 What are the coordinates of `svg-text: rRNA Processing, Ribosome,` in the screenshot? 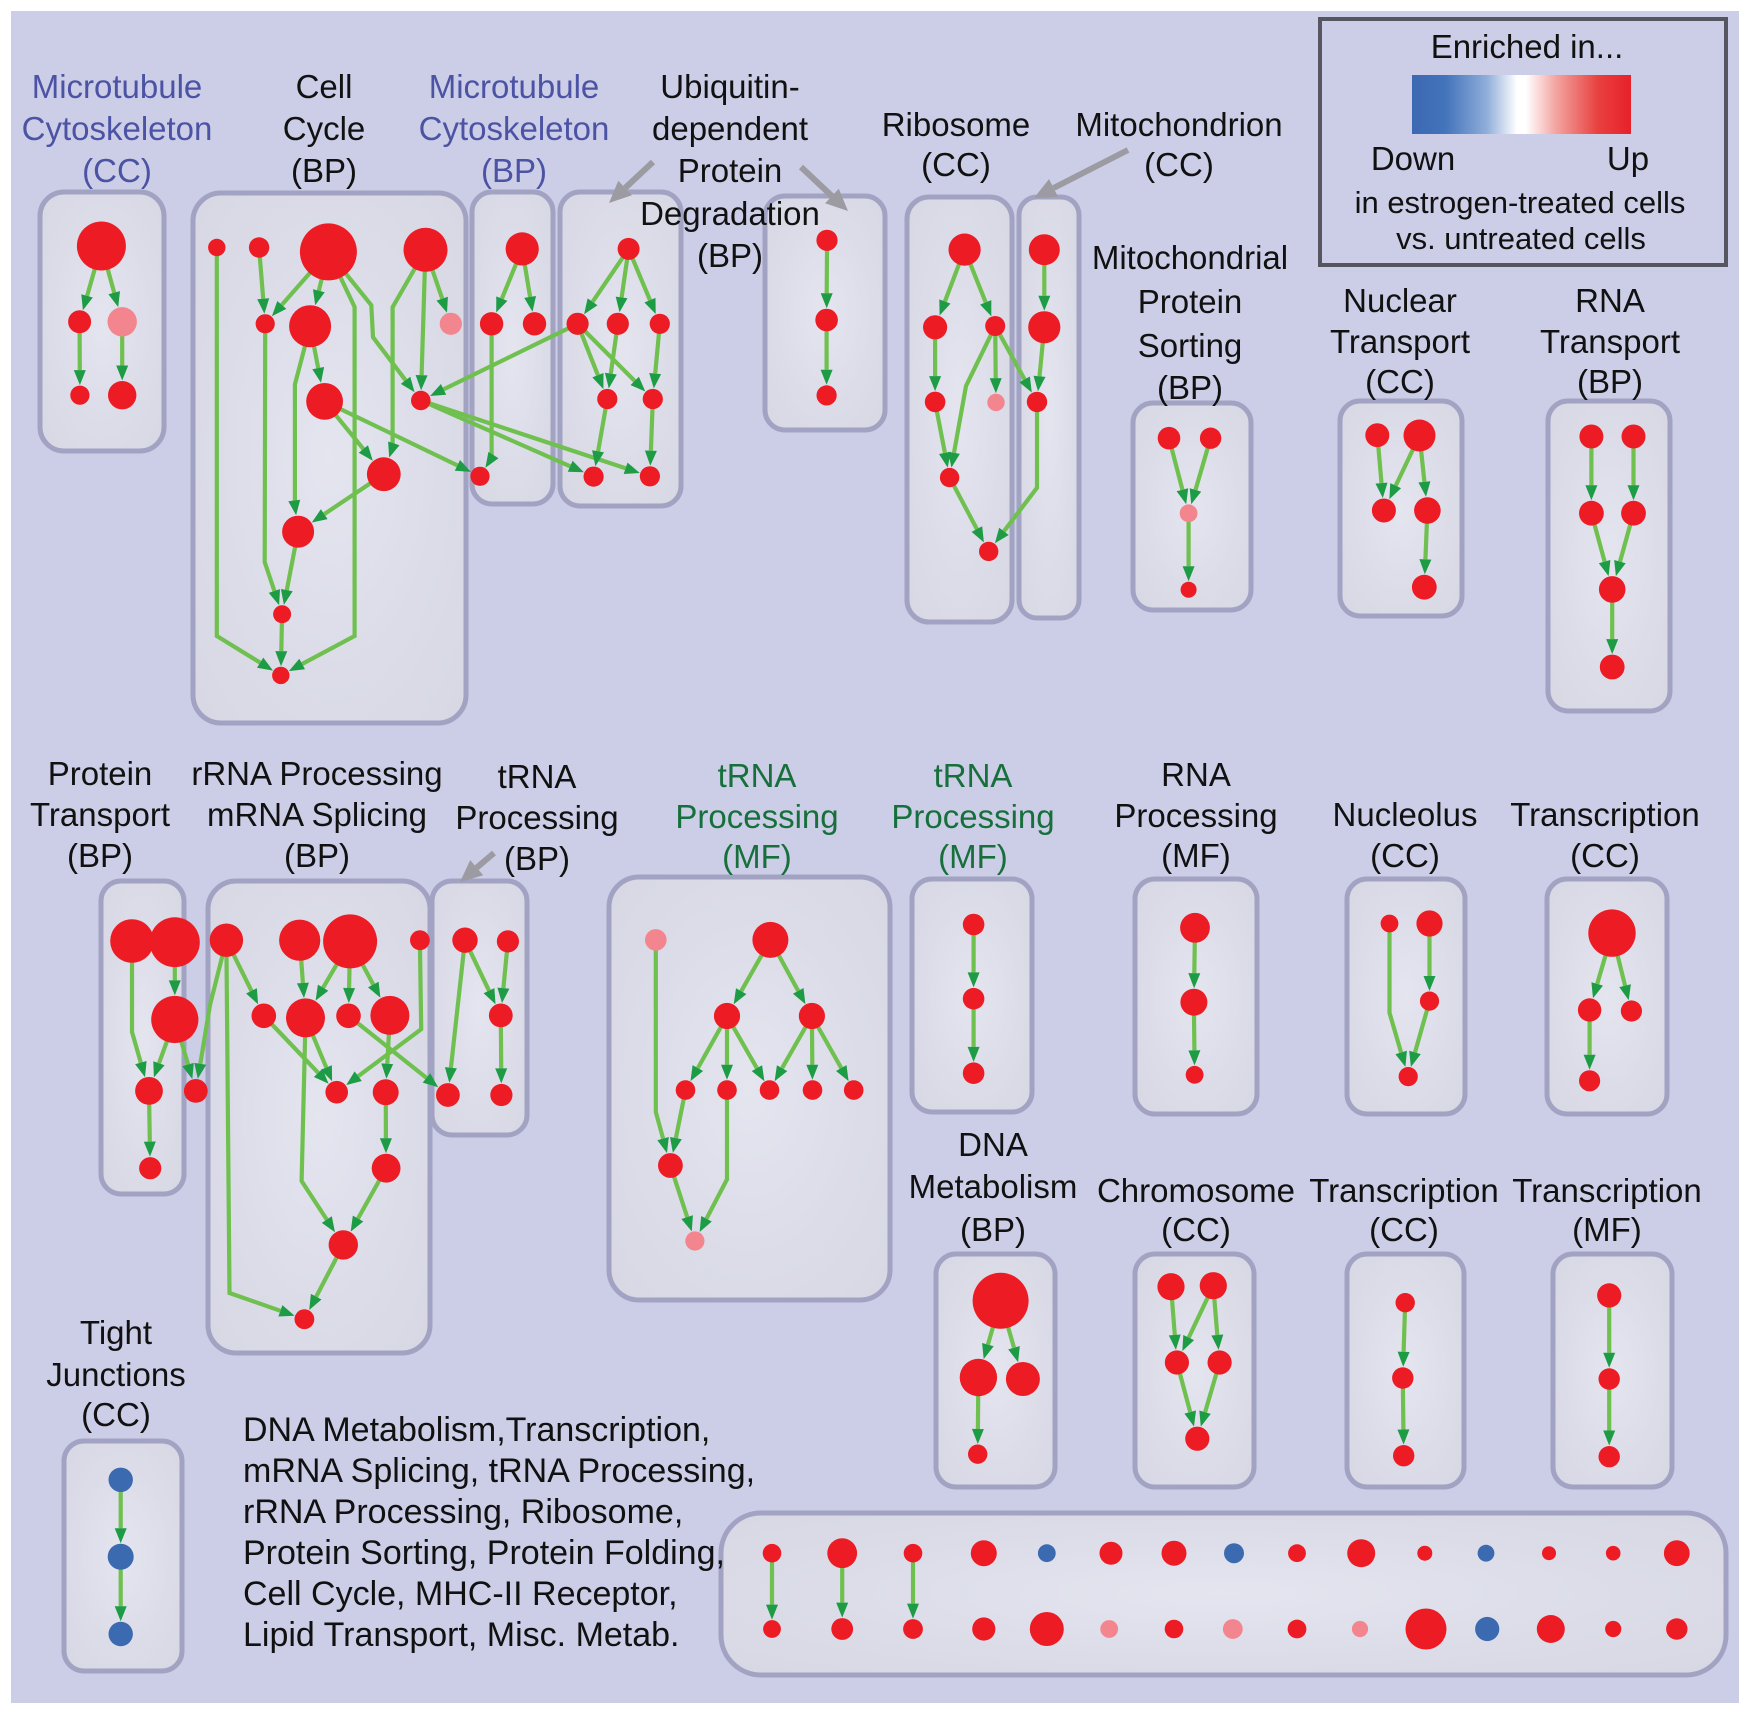 It's located at (463, 1512).